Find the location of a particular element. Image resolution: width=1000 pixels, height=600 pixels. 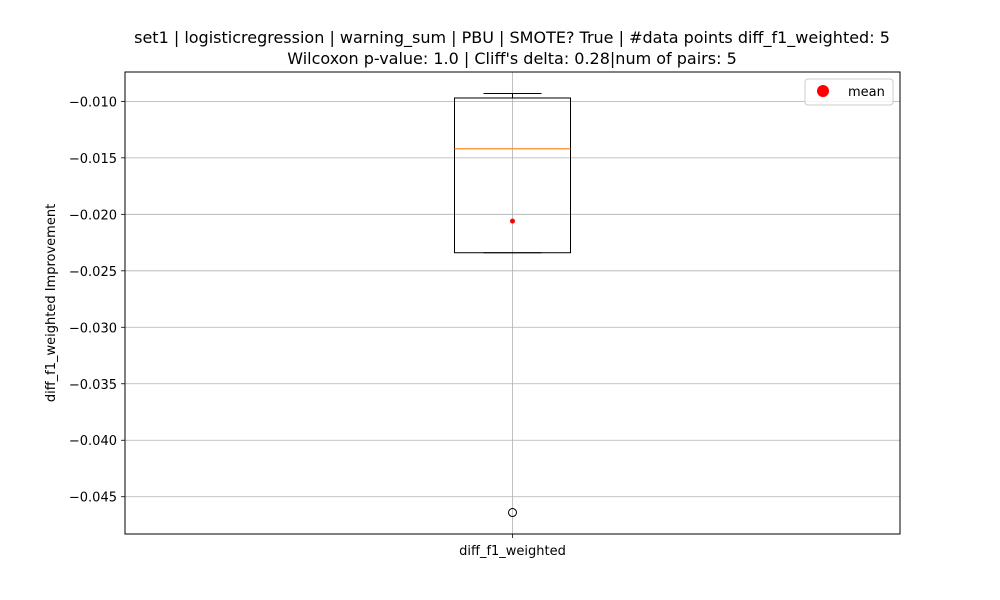

y-tick-label: −0.035 is located at coordinates (93, 385).